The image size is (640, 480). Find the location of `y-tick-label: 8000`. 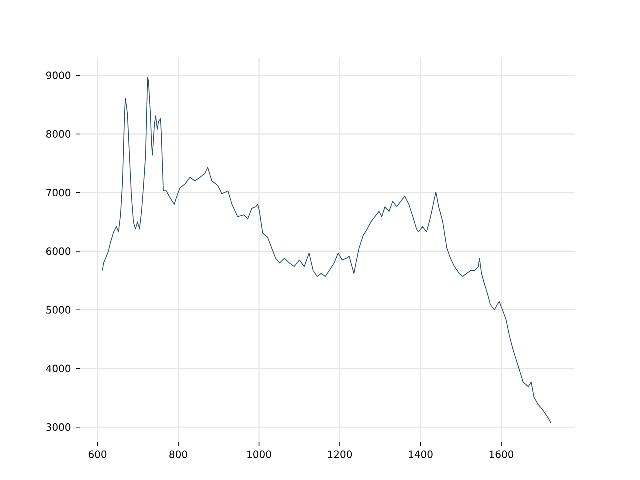

y-tick-label: 8000 is located at coordinates (58, 134).